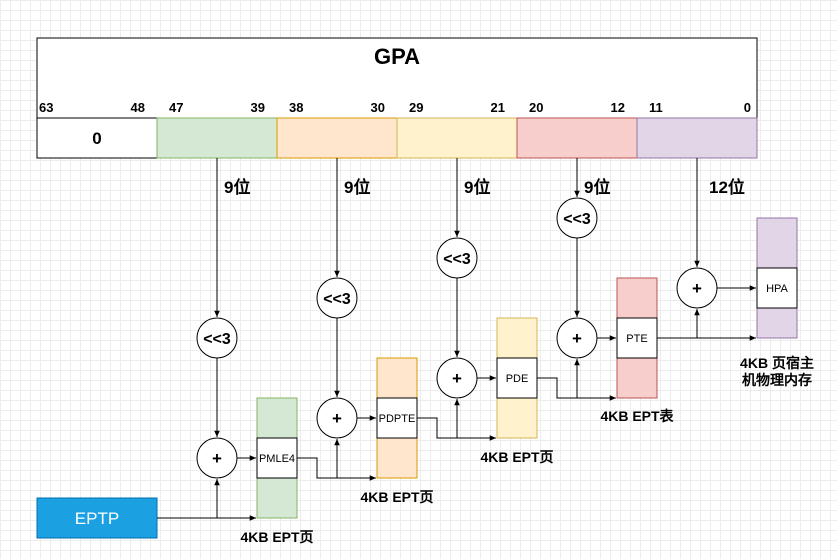  I want to click on eptp-box, so click(97, 518).